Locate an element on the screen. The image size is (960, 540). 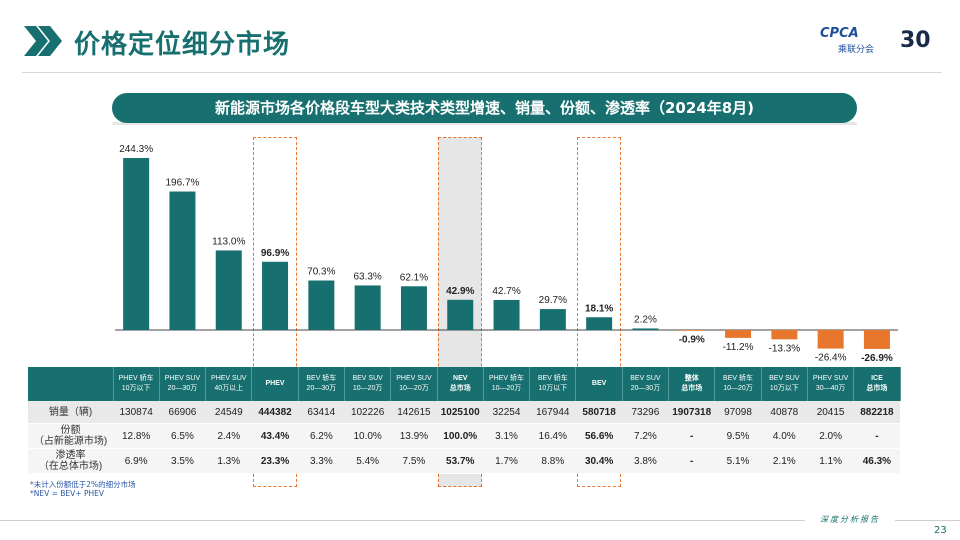
table-cell: 7.5% is located at coordinates (414, 461).